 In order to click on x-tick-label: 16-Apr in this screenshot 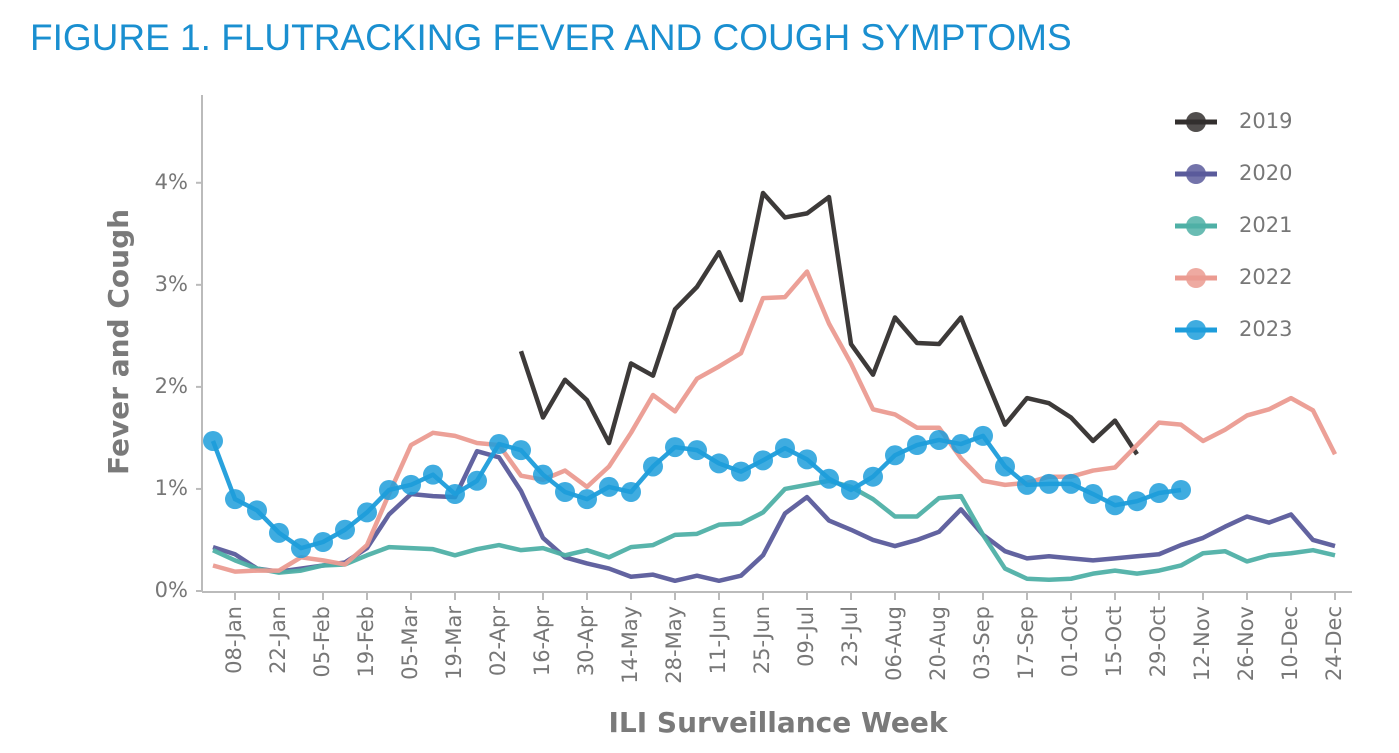, I will do `click(542, 641)`.